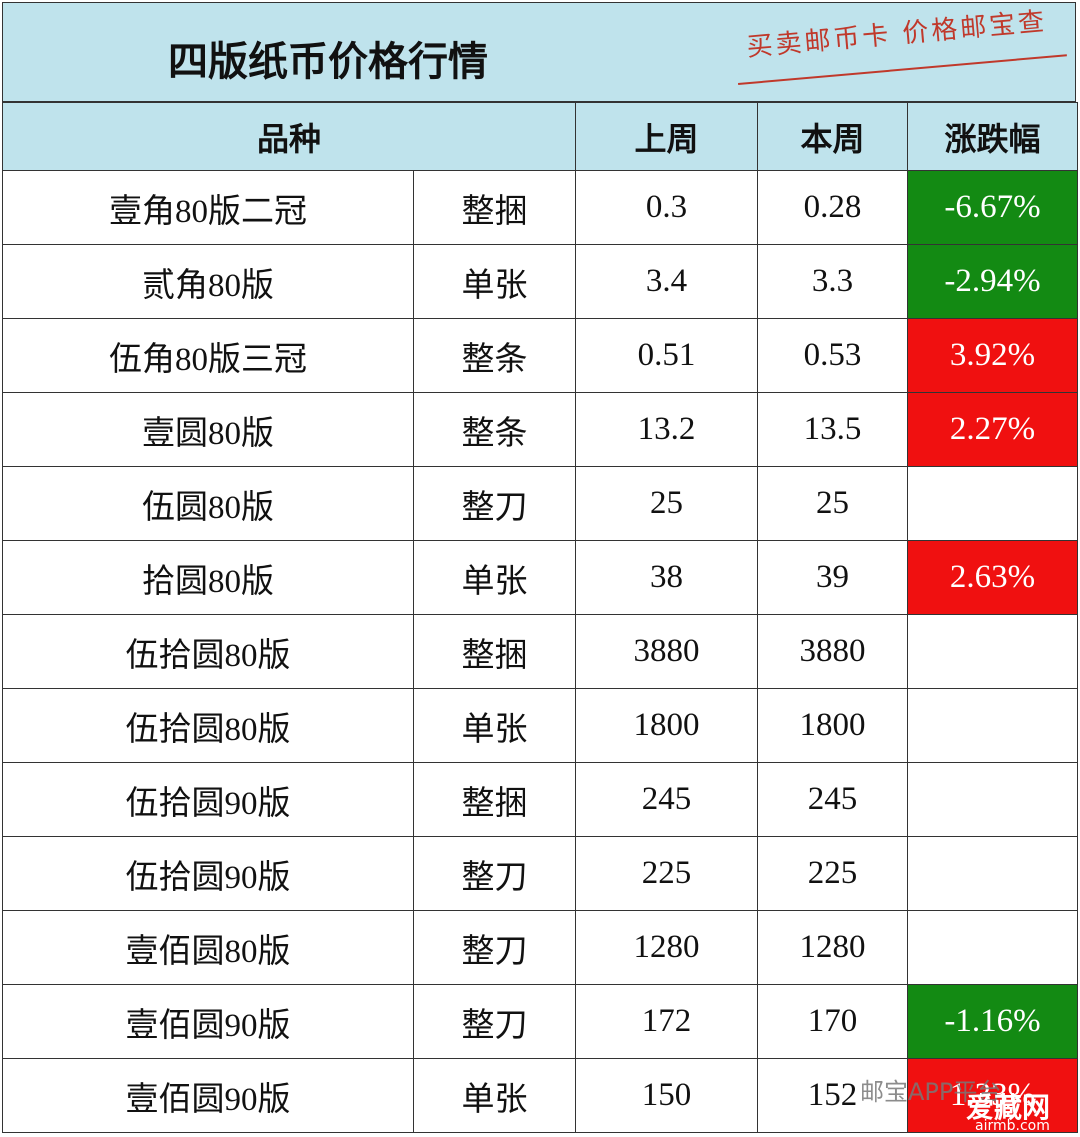  I want to click on this-week-cell: 0.28, so click(832, 207).